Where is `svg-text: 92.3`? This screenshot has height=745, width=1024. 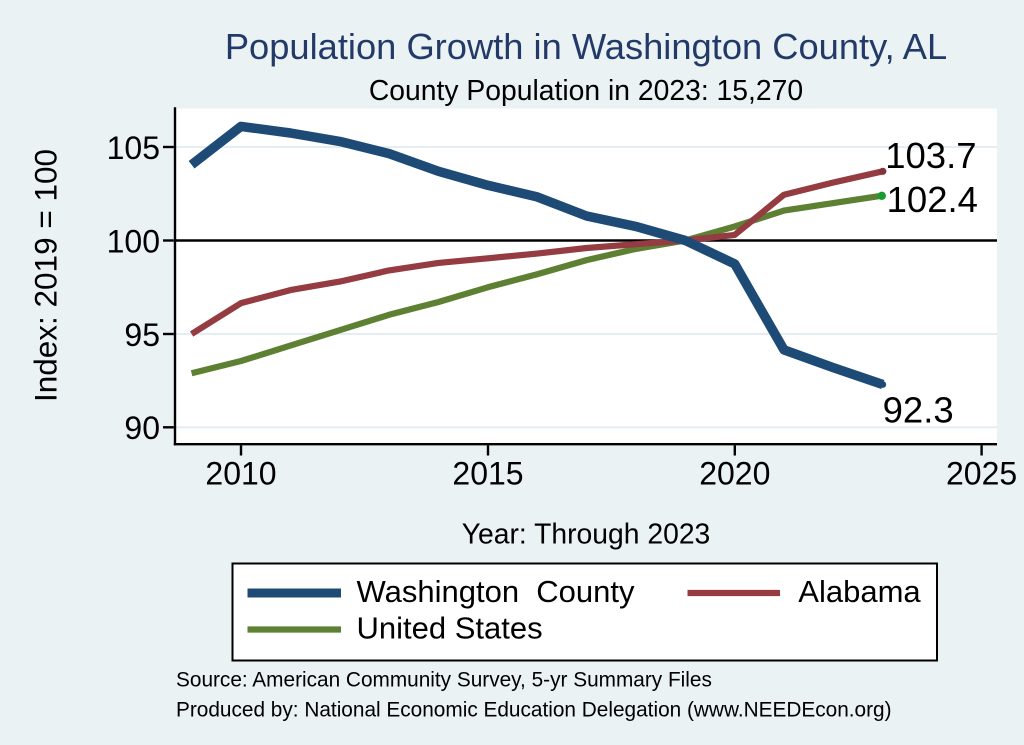 svg-text: 92.3 is located at coordinates (918, 410).